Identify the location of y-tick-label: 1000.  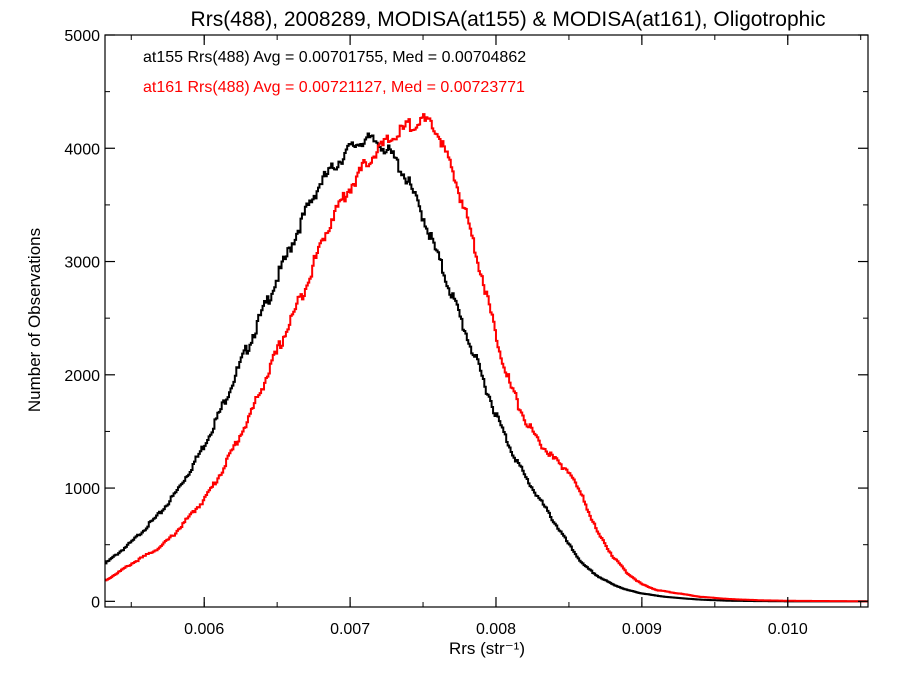
(82, 489).